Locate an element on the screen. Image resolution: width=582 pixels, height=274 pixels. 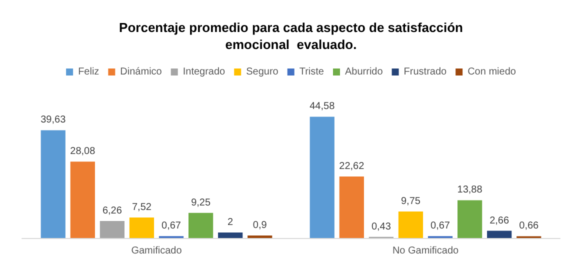
data-label: 0,66 is located at coordinates (529, 226).